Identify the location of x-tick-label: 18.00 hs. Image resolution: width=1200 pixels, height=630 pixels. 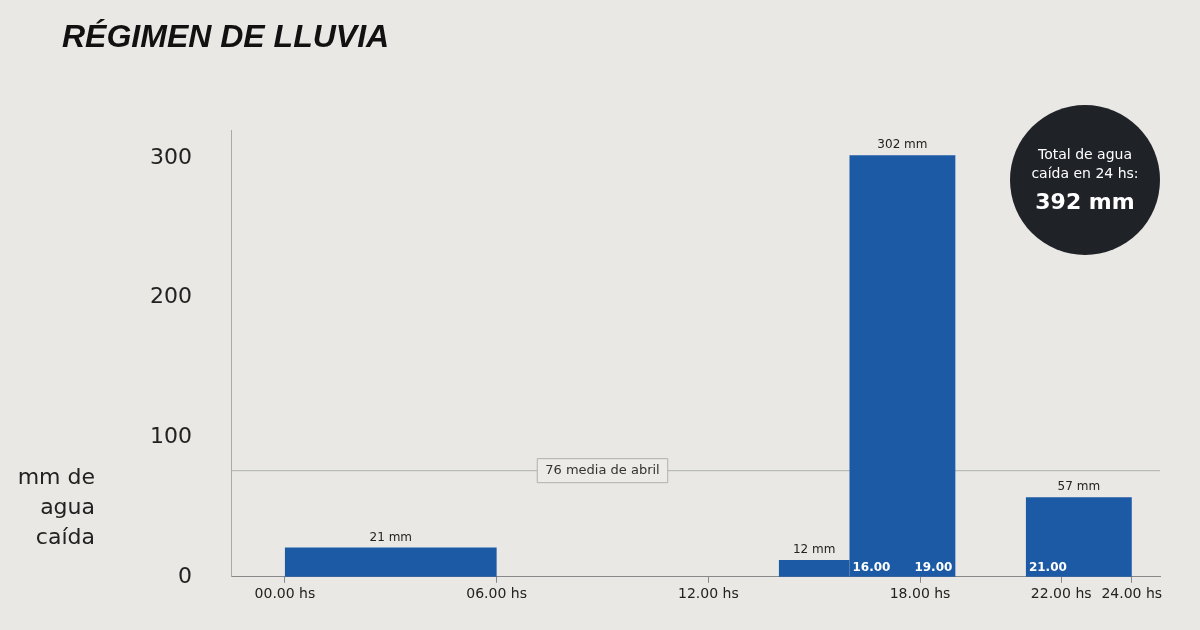
(920, 592).